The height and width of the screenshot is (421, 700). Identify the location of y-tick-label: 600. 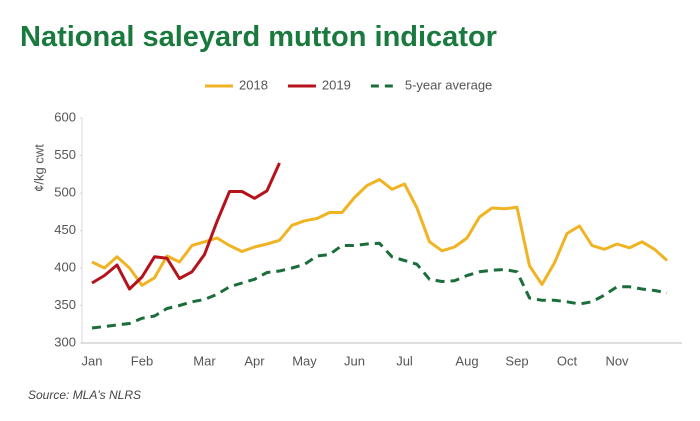
(65, 116).